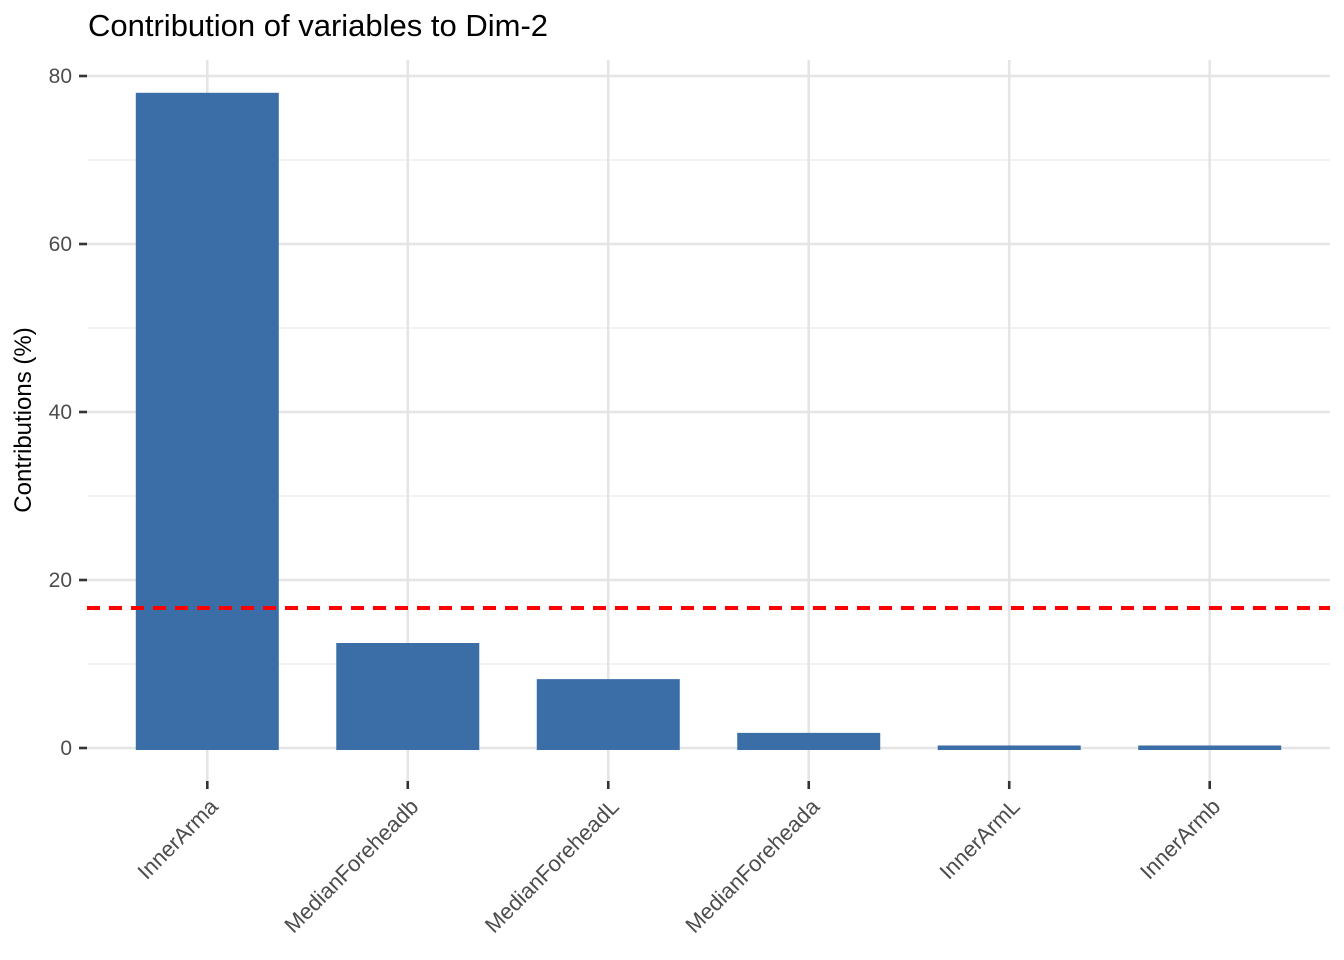 The height and width of the screenshot is (960, 1344). I want to click on y-tick-label-40: 40, so click(60, 412).